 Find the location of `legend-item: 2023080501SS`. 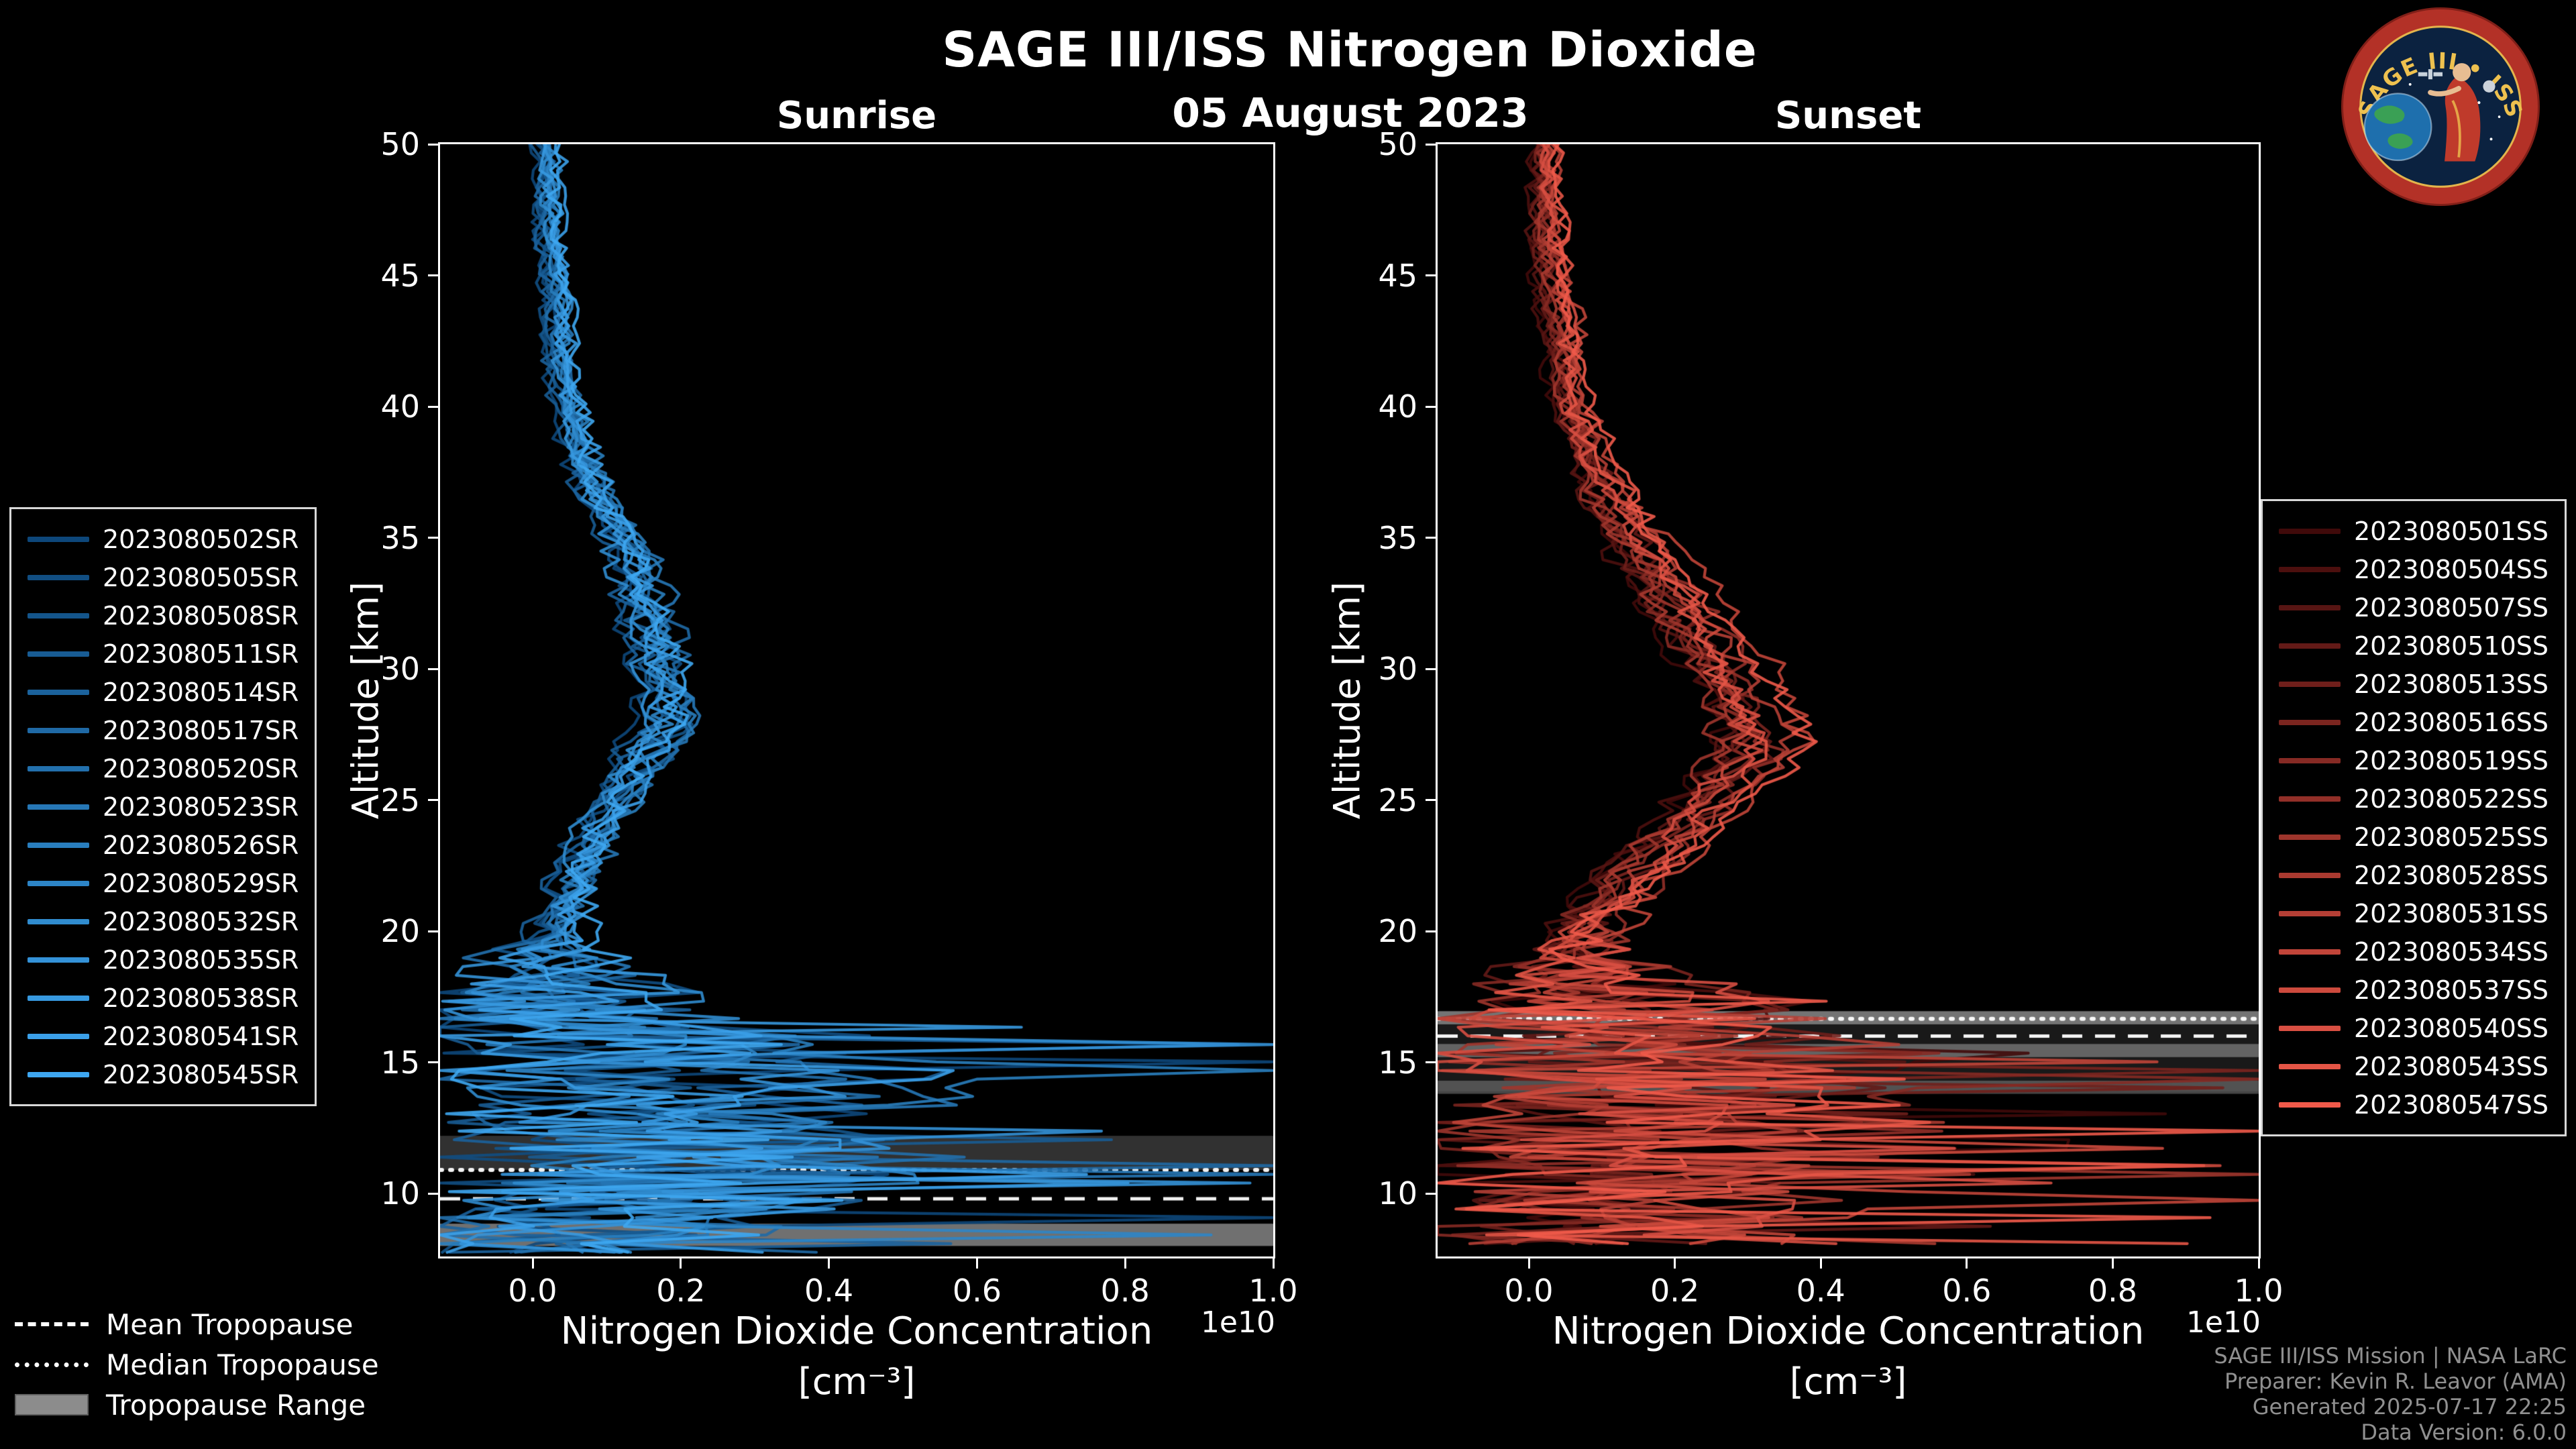

legend-item: 2023080501SS is located at coordinates (2413, 531).